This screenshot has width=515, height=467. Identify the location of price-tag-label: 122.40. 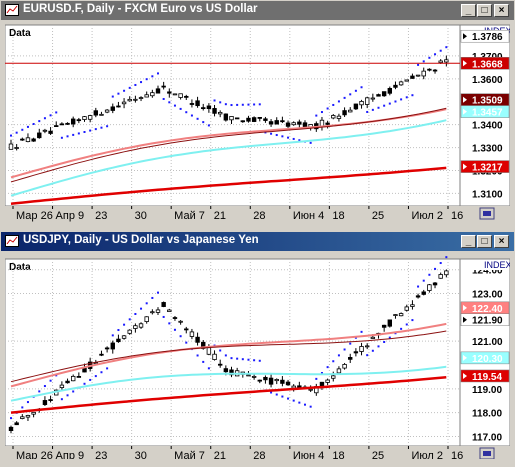
(487, 309).